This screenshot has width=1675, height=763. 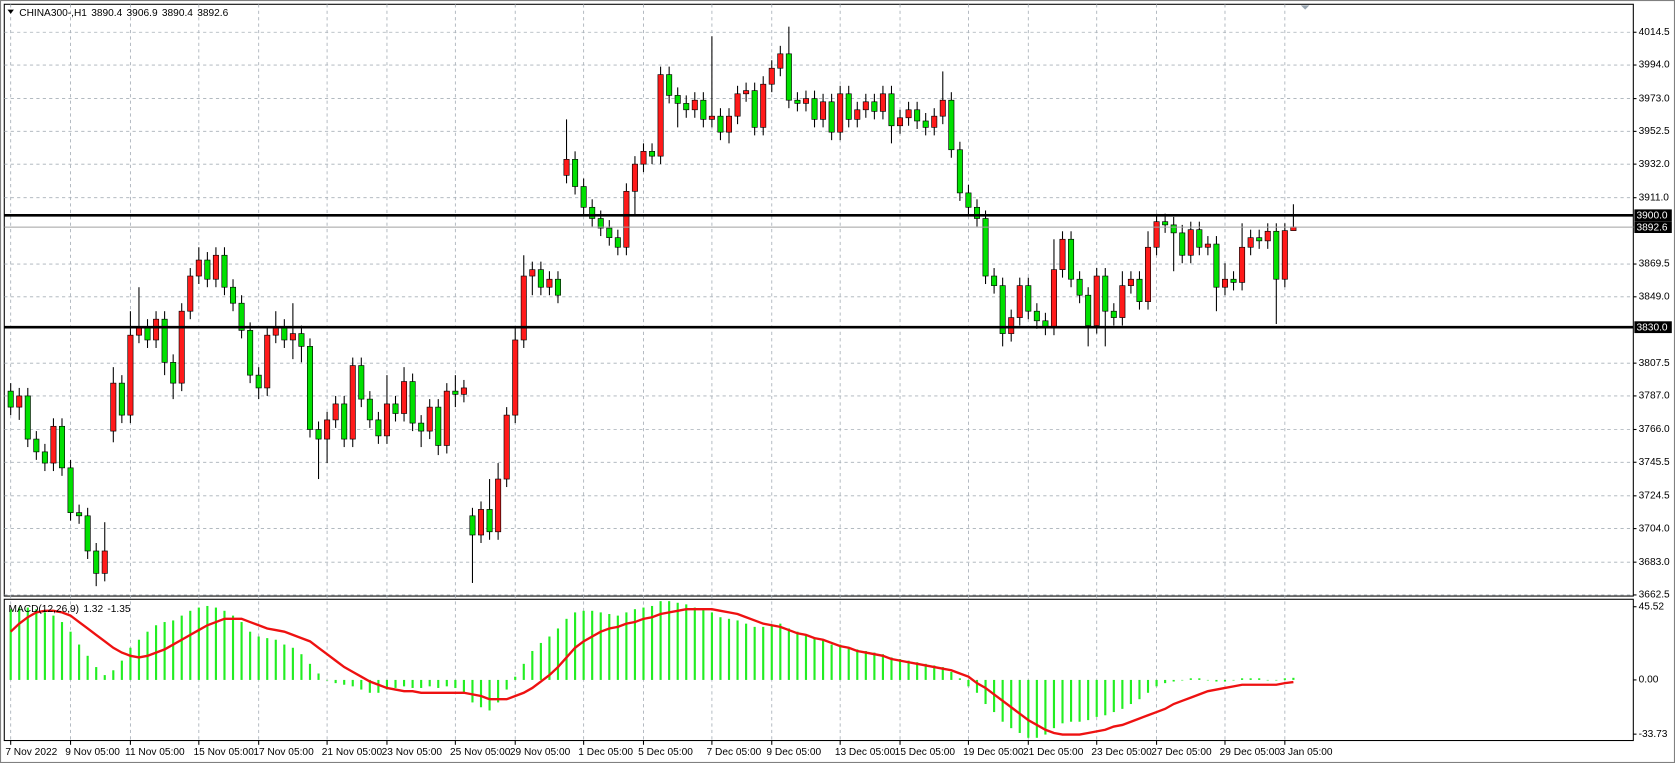 What do you see at coordinates (1654, 131) in the screenshot?
I see `y-tick-label: 3952.5` at bounding box center [1654, 131].